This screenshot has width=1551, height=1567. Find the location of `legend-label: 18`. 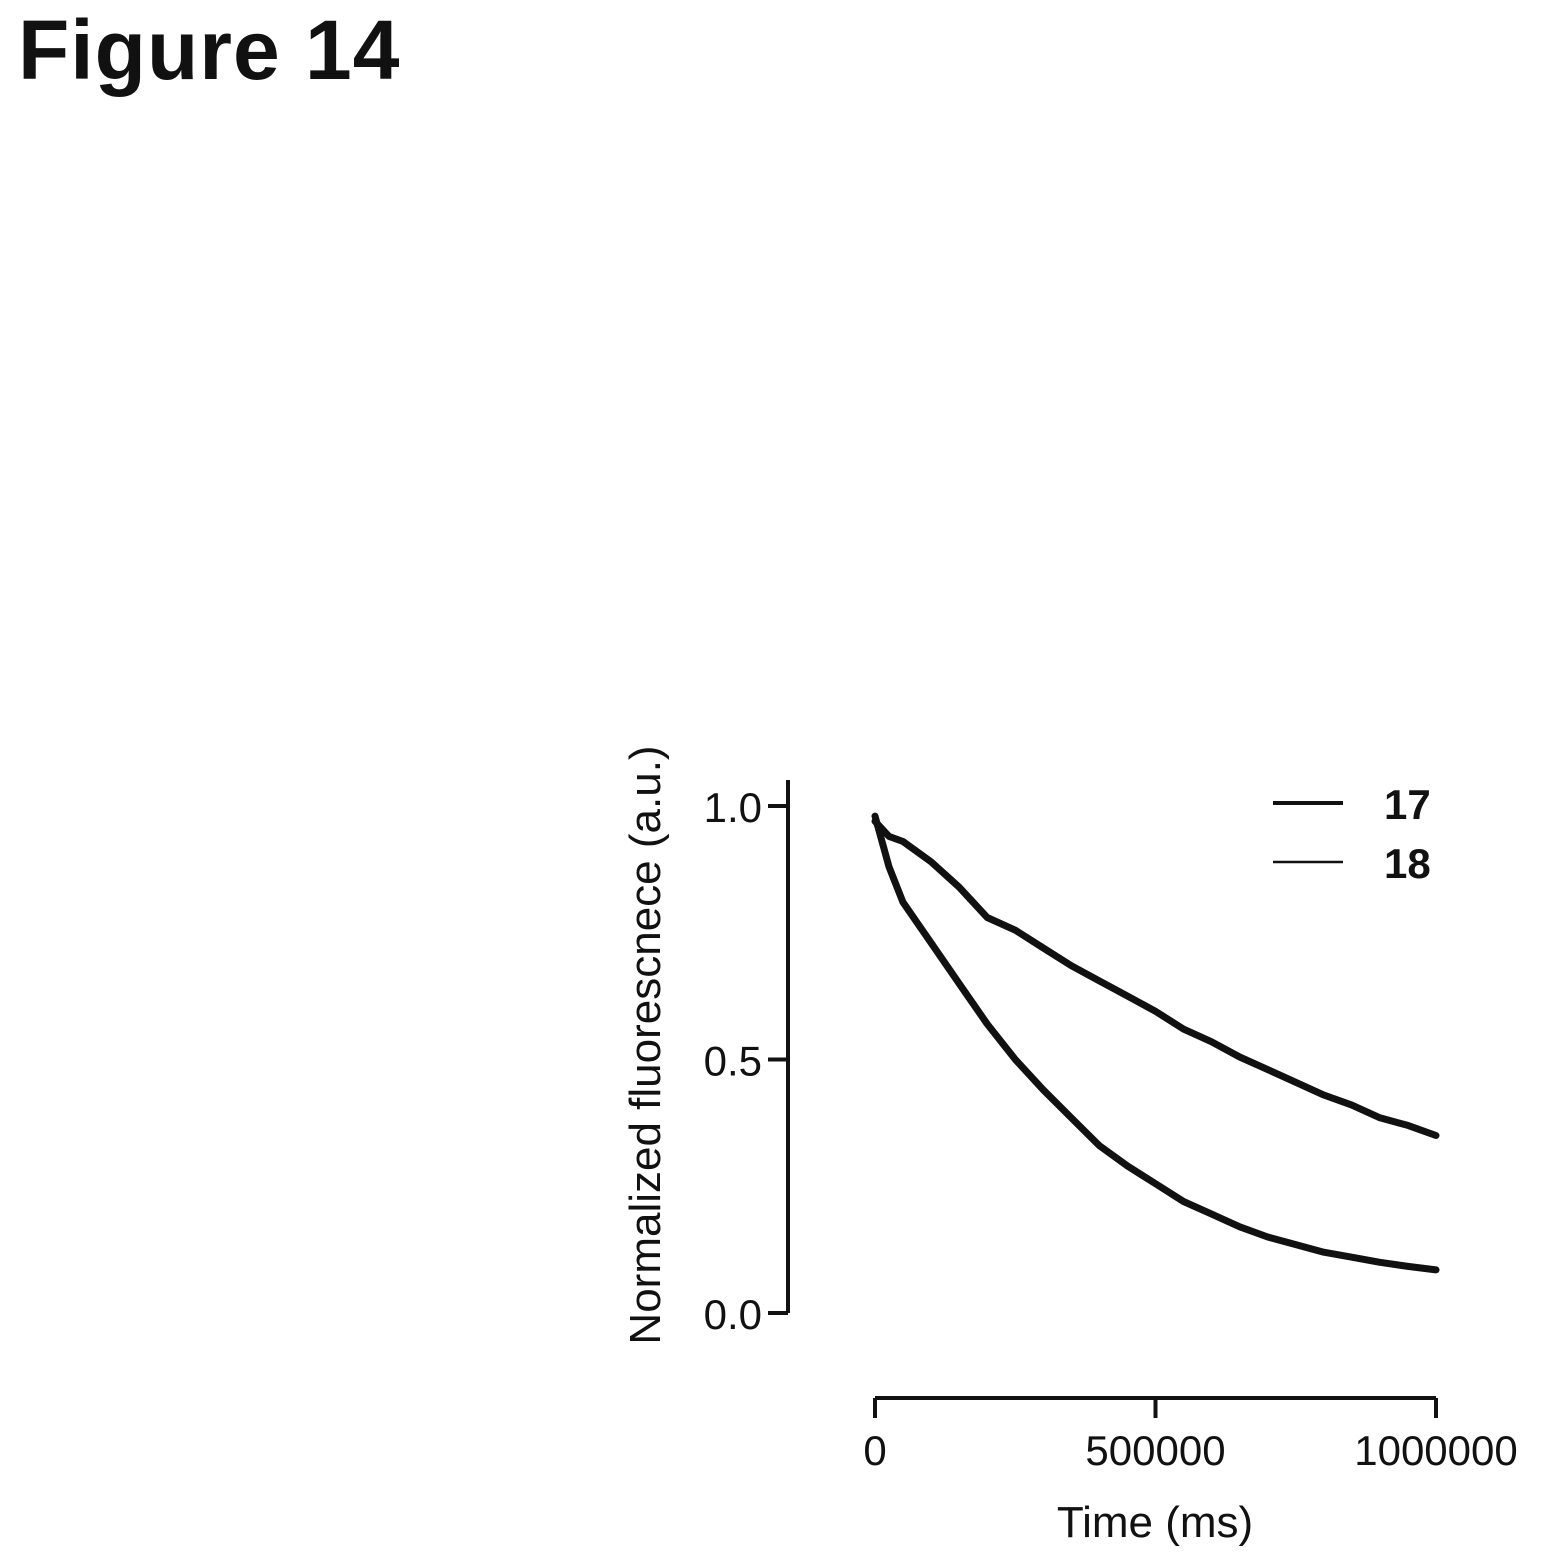

legend-label: 18 is located at coordinates (1407, 863).